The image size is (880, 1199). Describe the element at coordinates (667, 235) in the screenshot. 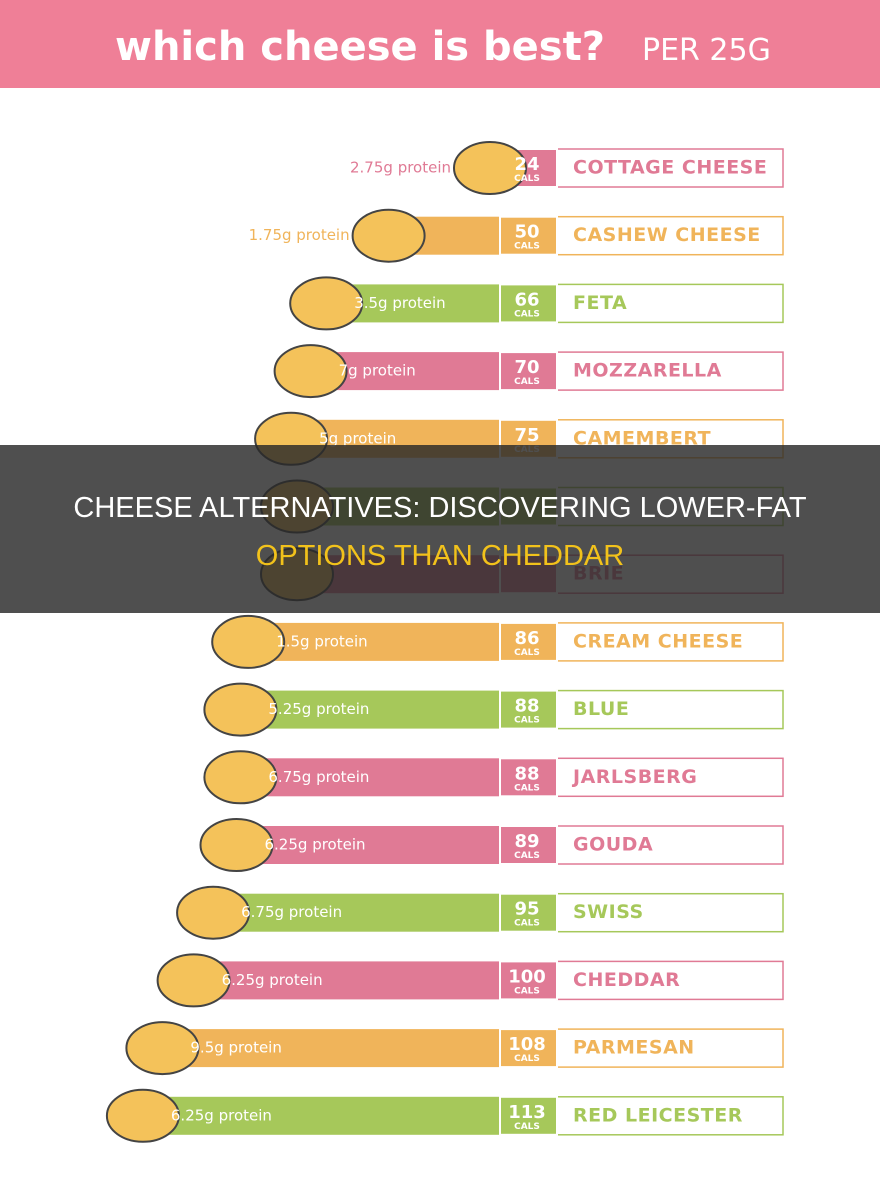

I see `cheese-name: CASHEW CHEESE` at that location.